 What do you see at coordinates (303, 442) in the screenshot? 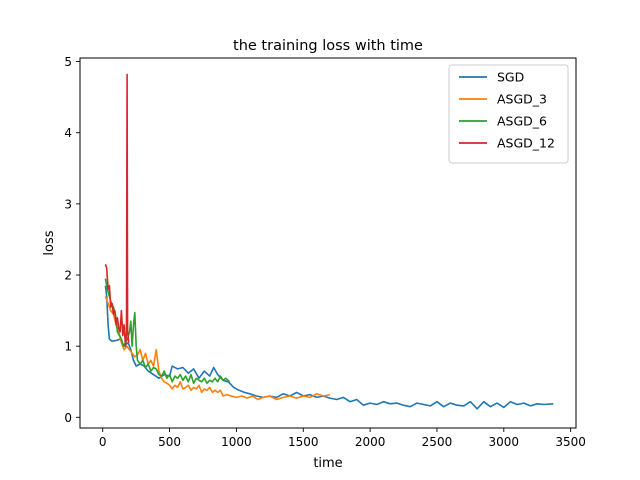
I see `x-tick-label: 1500` at bounding box center [303, 442].